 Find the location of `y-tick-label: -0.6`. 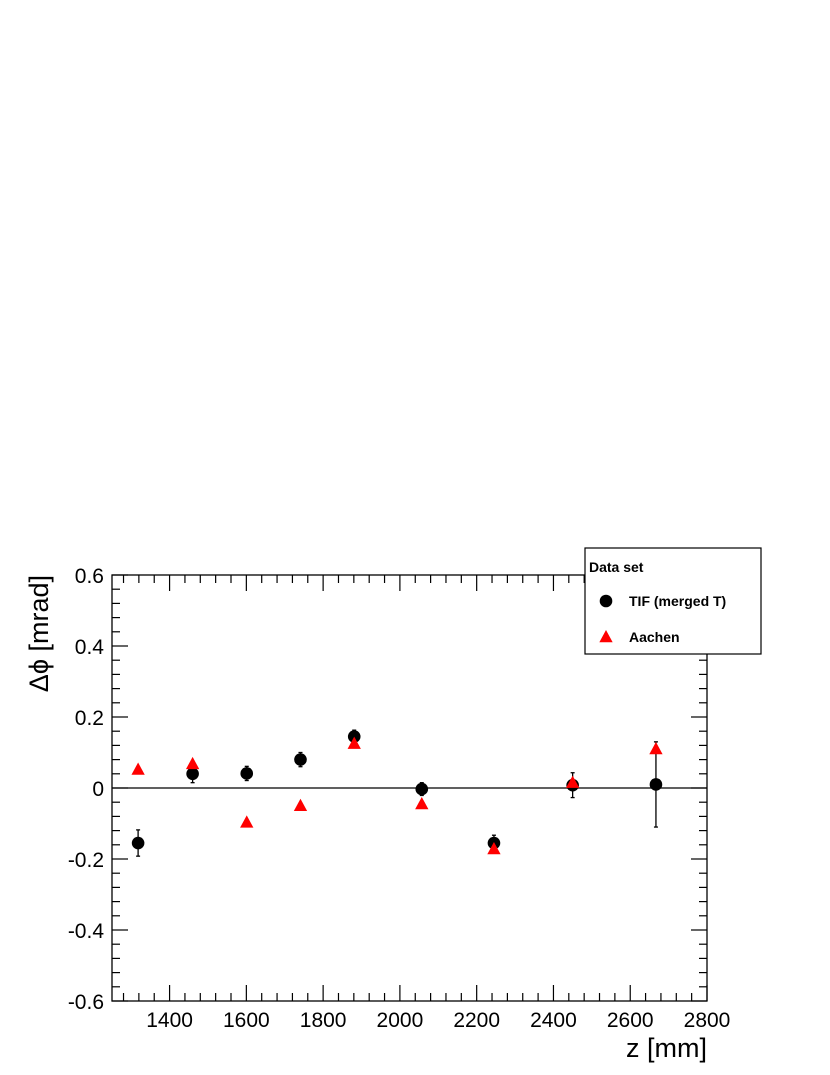

y-tick-label: -0.6 is located at coordinates (86, 1002).